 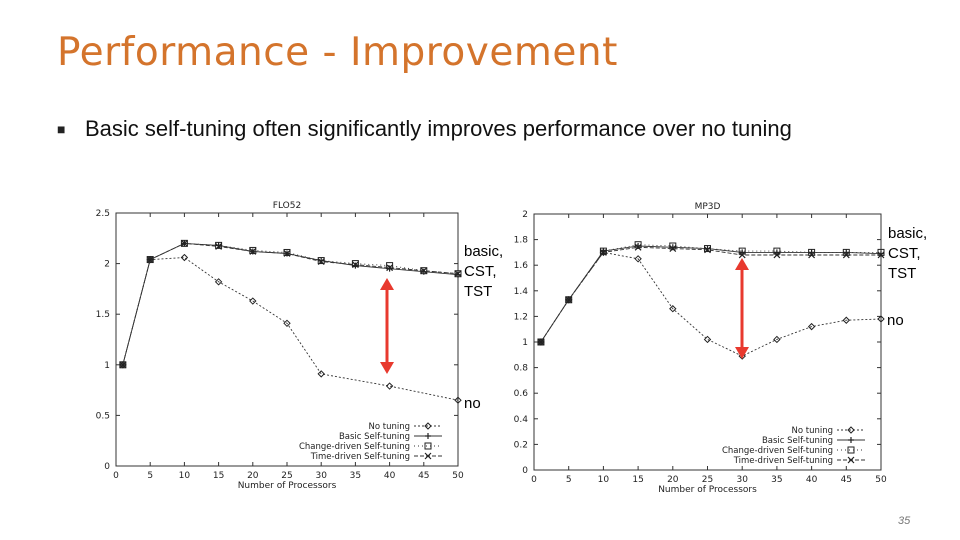 What do you see at coordinates (708, 207) in the screenshot?
I see `chart-title: MP3D` at bounding box center [708, 207].